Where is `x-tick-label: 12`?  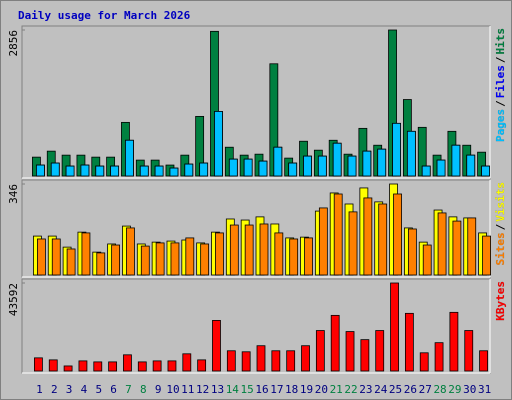
x-tick-label: 12 is located at coordinates (202, 389).